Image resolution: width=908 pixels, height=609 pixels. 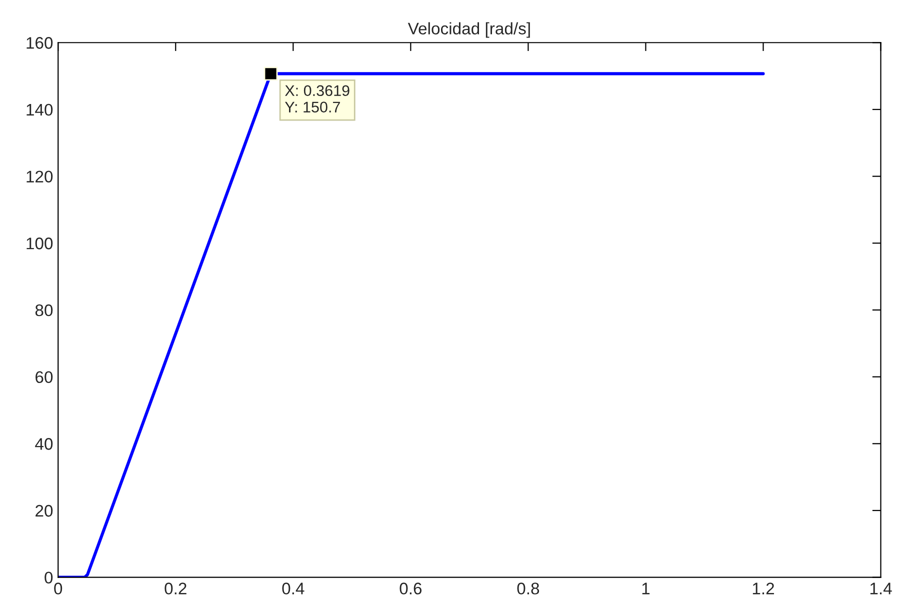 I want to click on y-tick-label: 80, so click(x=44, y=310).